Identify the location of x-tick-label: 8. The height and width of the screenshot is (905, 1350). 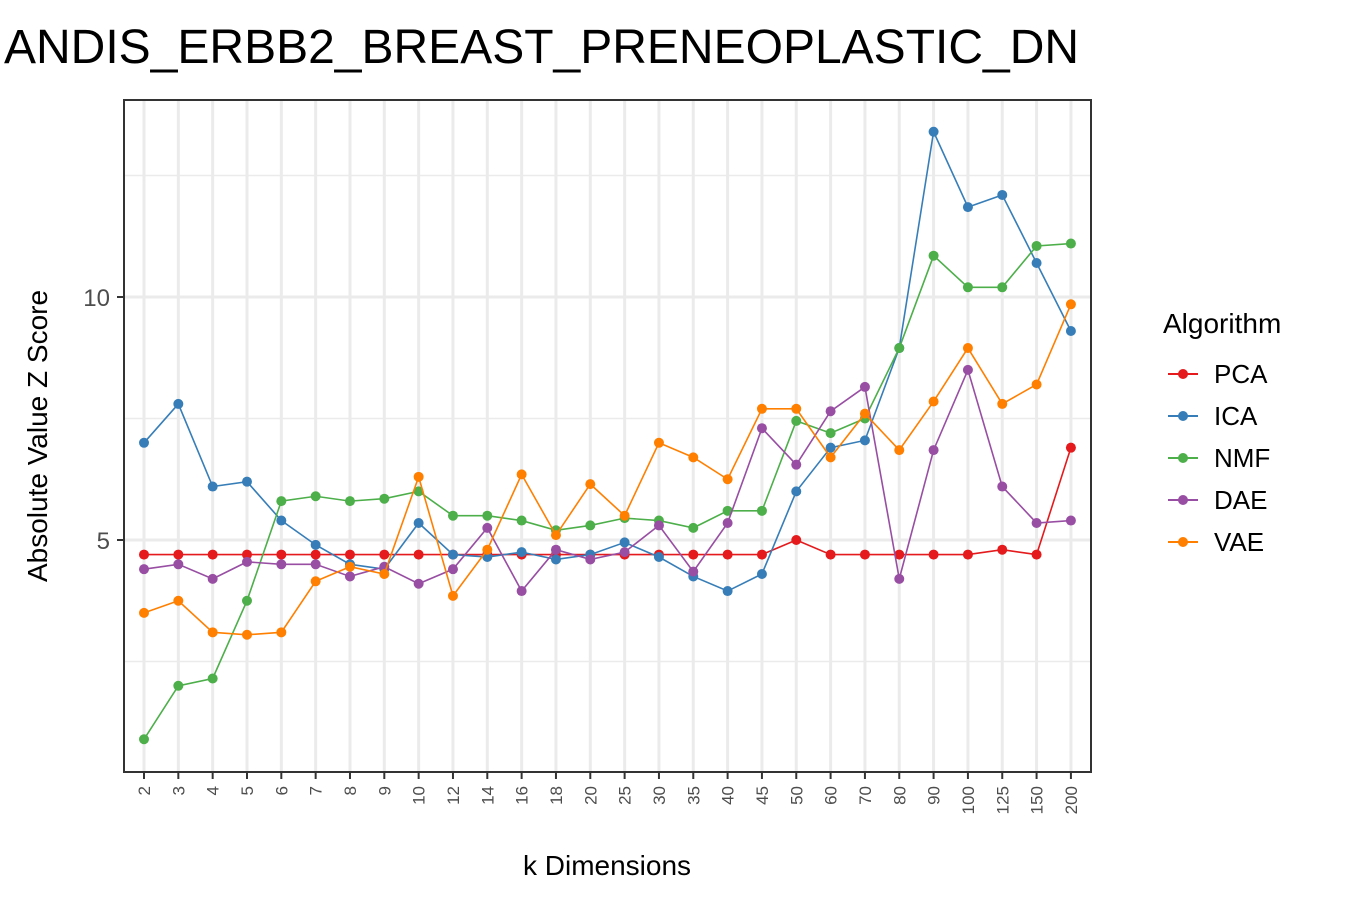
(350, 790).